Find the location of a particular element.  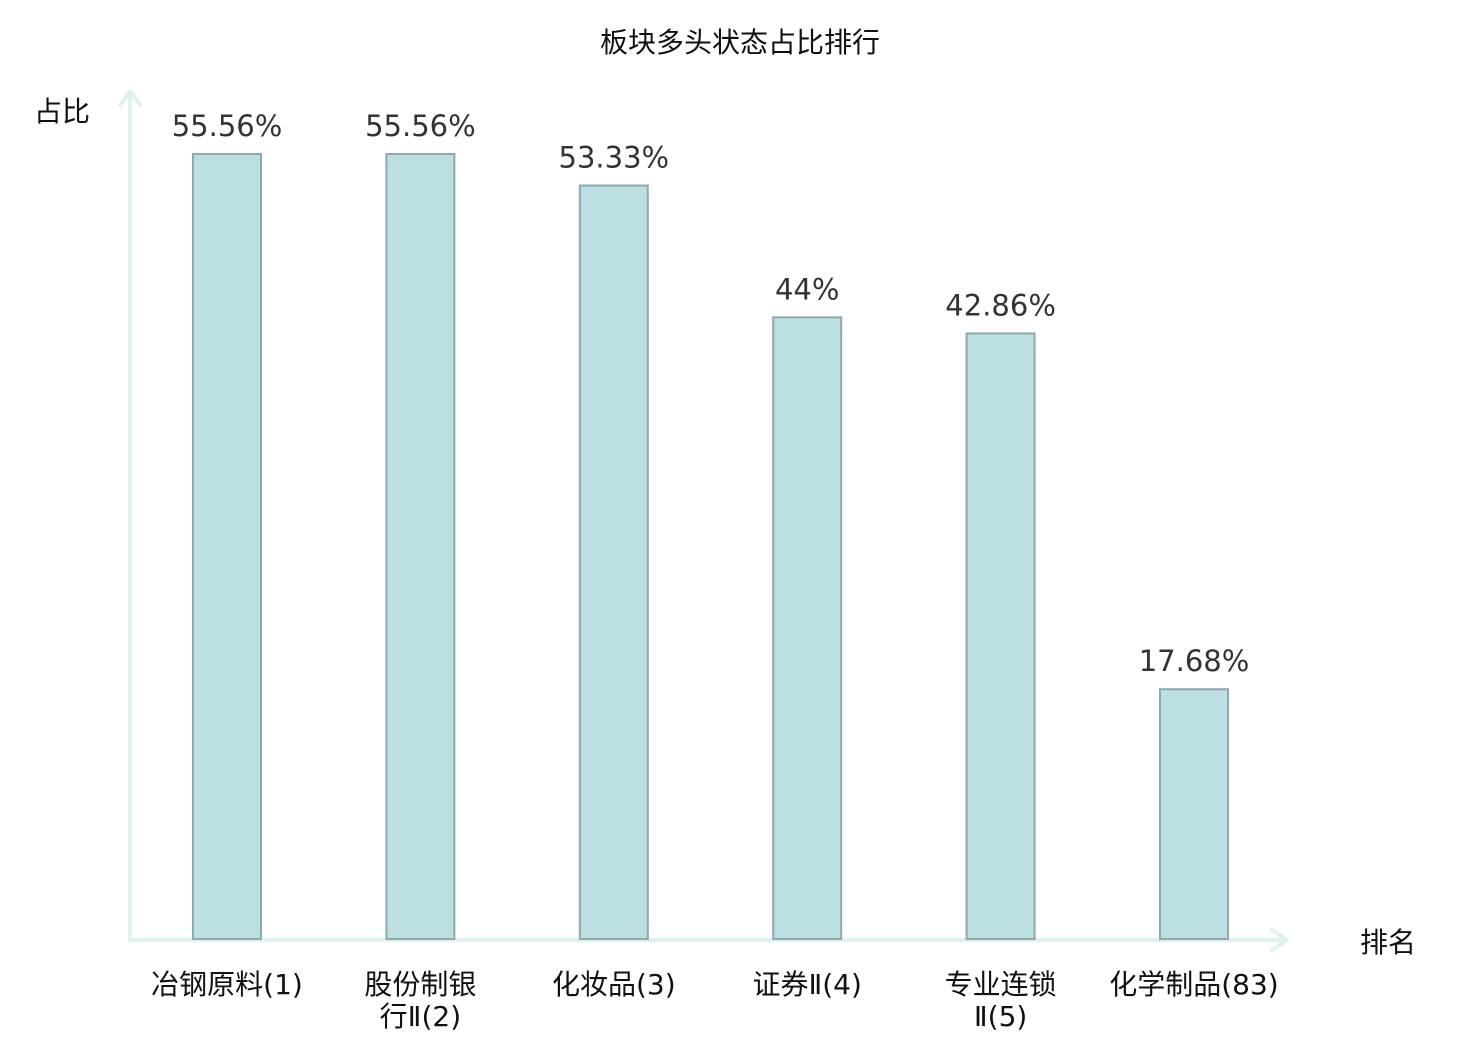

category-label-5: 专业连锁 Ⅱ(5) is located at coordinates (1001, 1000).